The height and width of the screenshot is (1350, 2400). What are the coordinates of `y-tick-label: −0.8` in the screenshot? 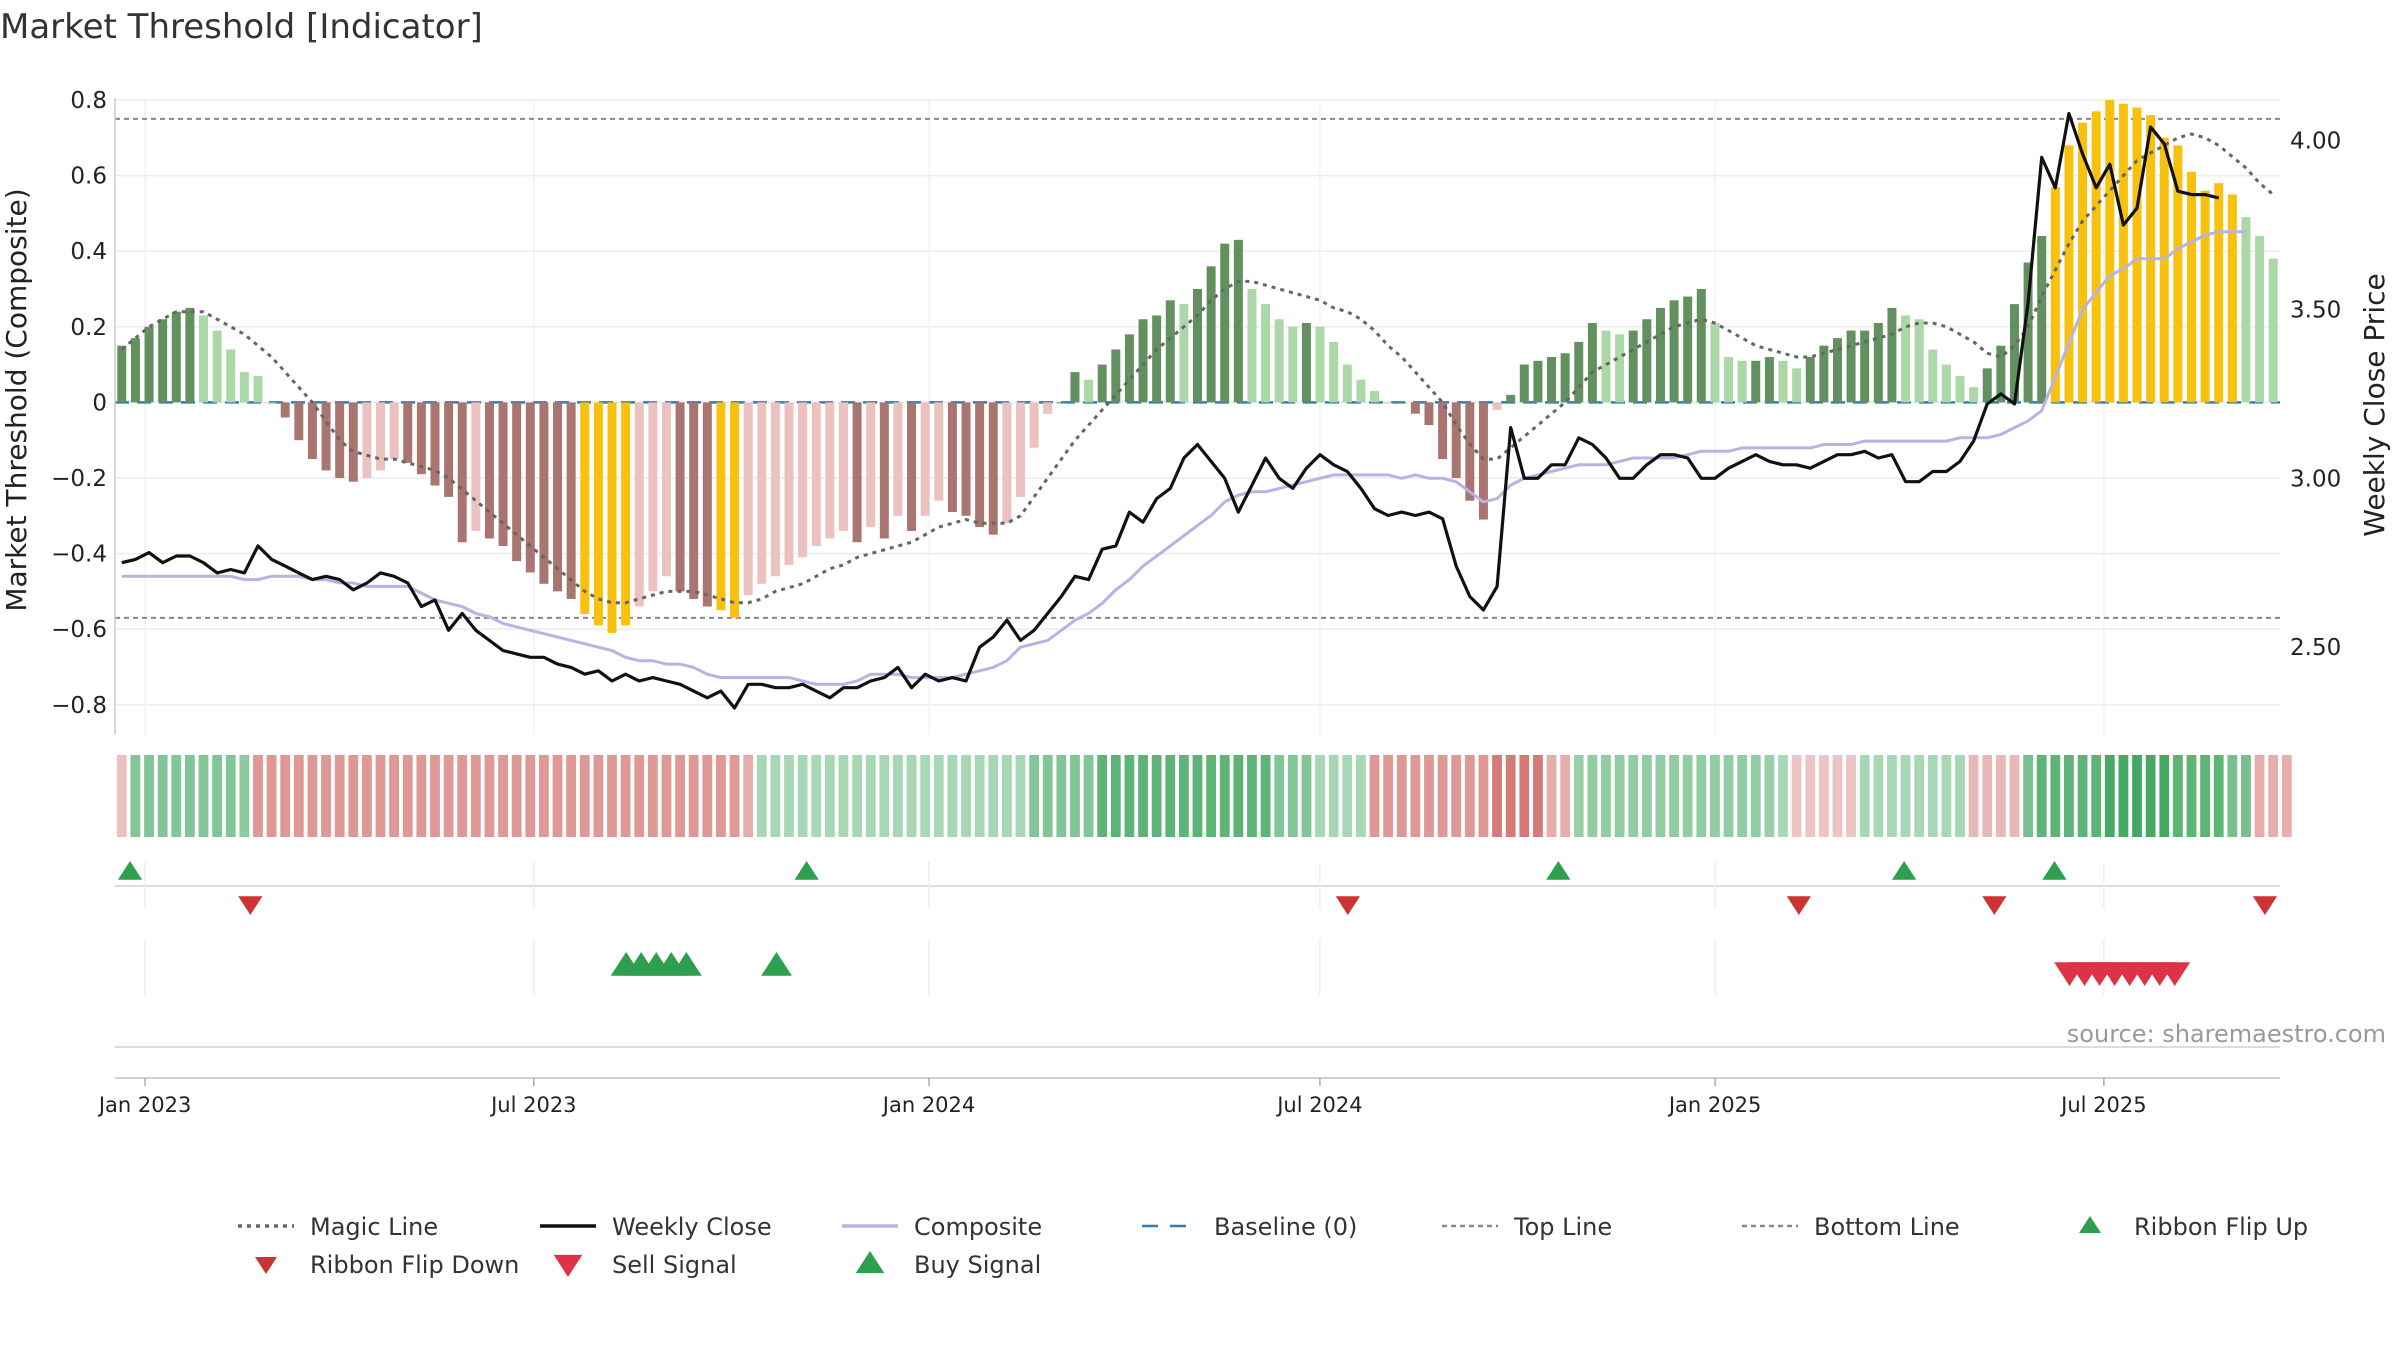 It's located at (79, 706).